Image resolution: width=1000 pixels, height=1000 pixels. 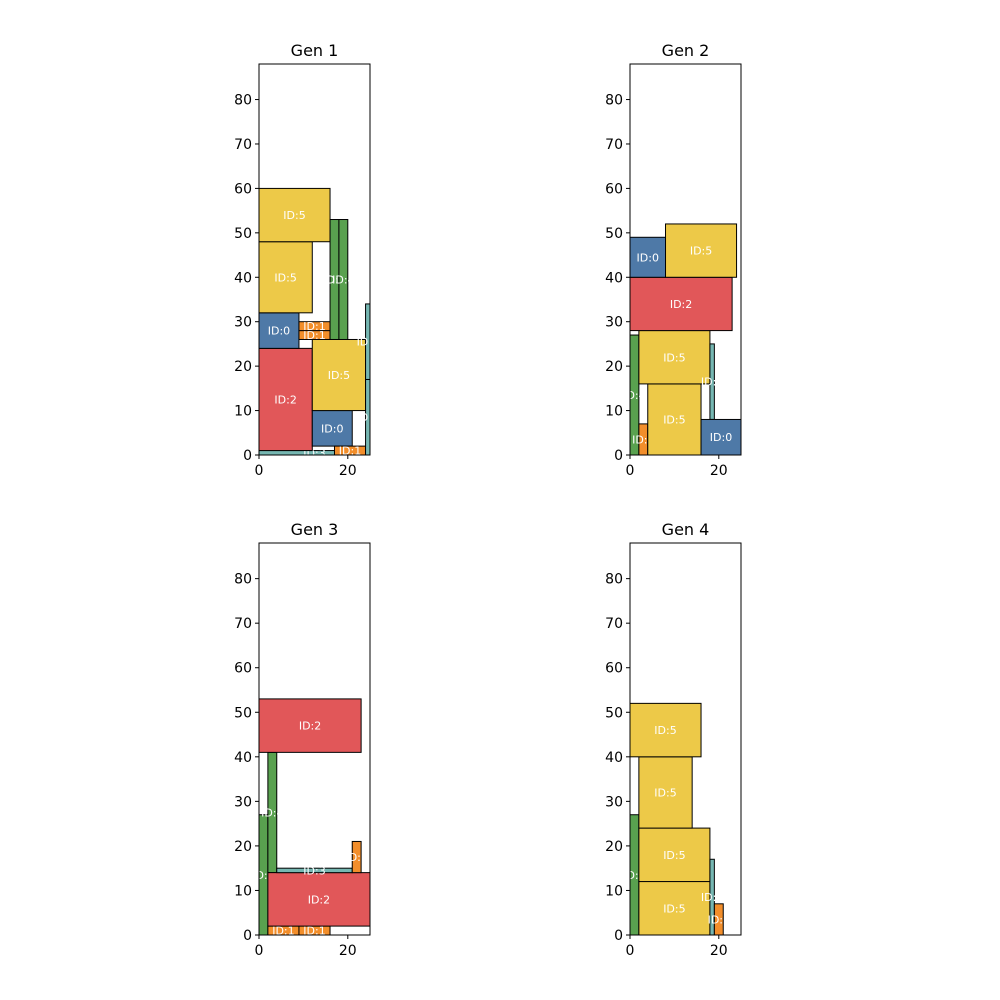 What do you see at coordinates (314, 818) in the screenshot?
I see `rect-group: ID:4ID:4ID:1 ID:1ID:2ID:3ID:1ID:2` at bounding box center [314, 818].